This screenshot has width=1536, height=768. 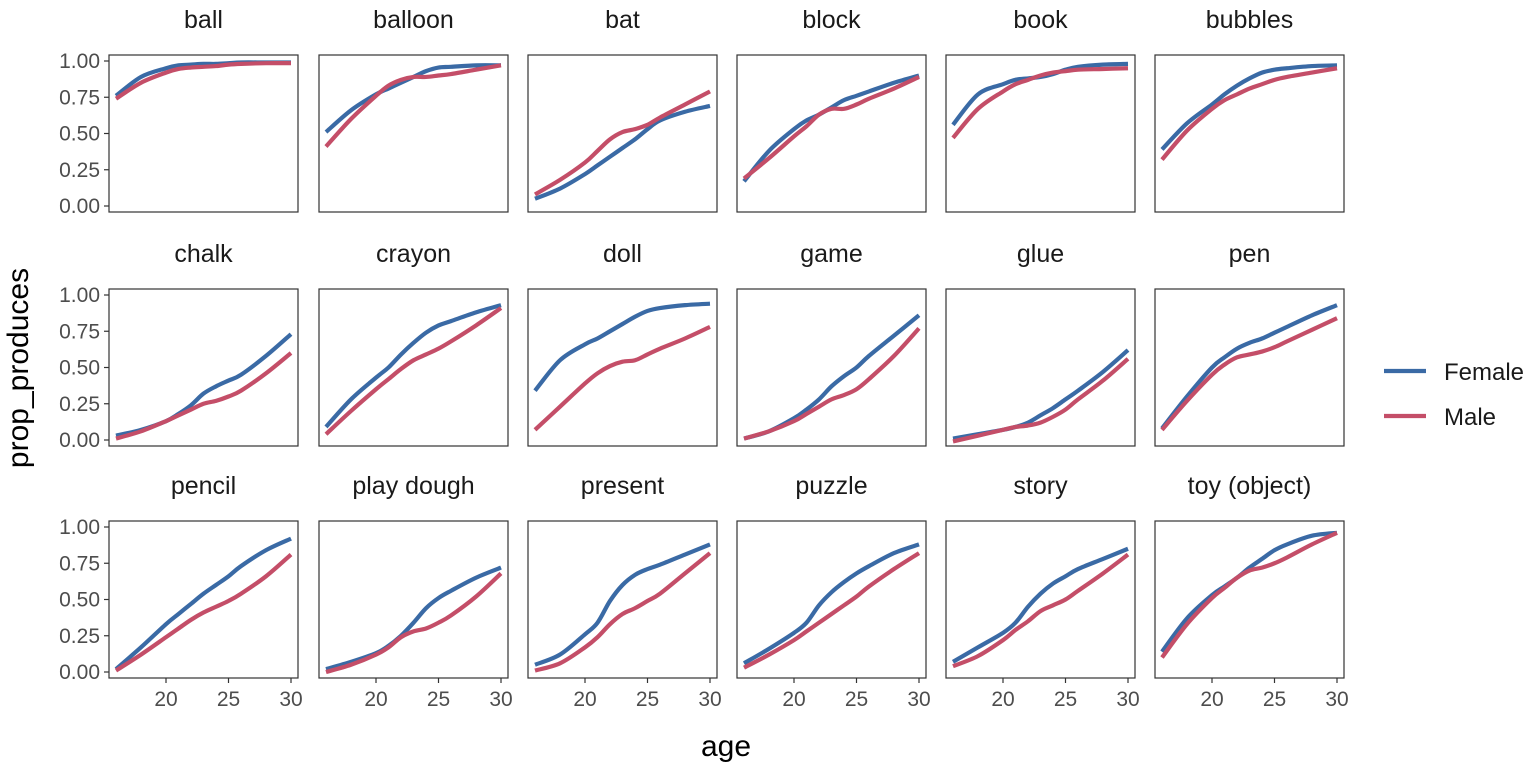 I want to click on facet-panel-crayon: crayon, so click(x=413, y=343).